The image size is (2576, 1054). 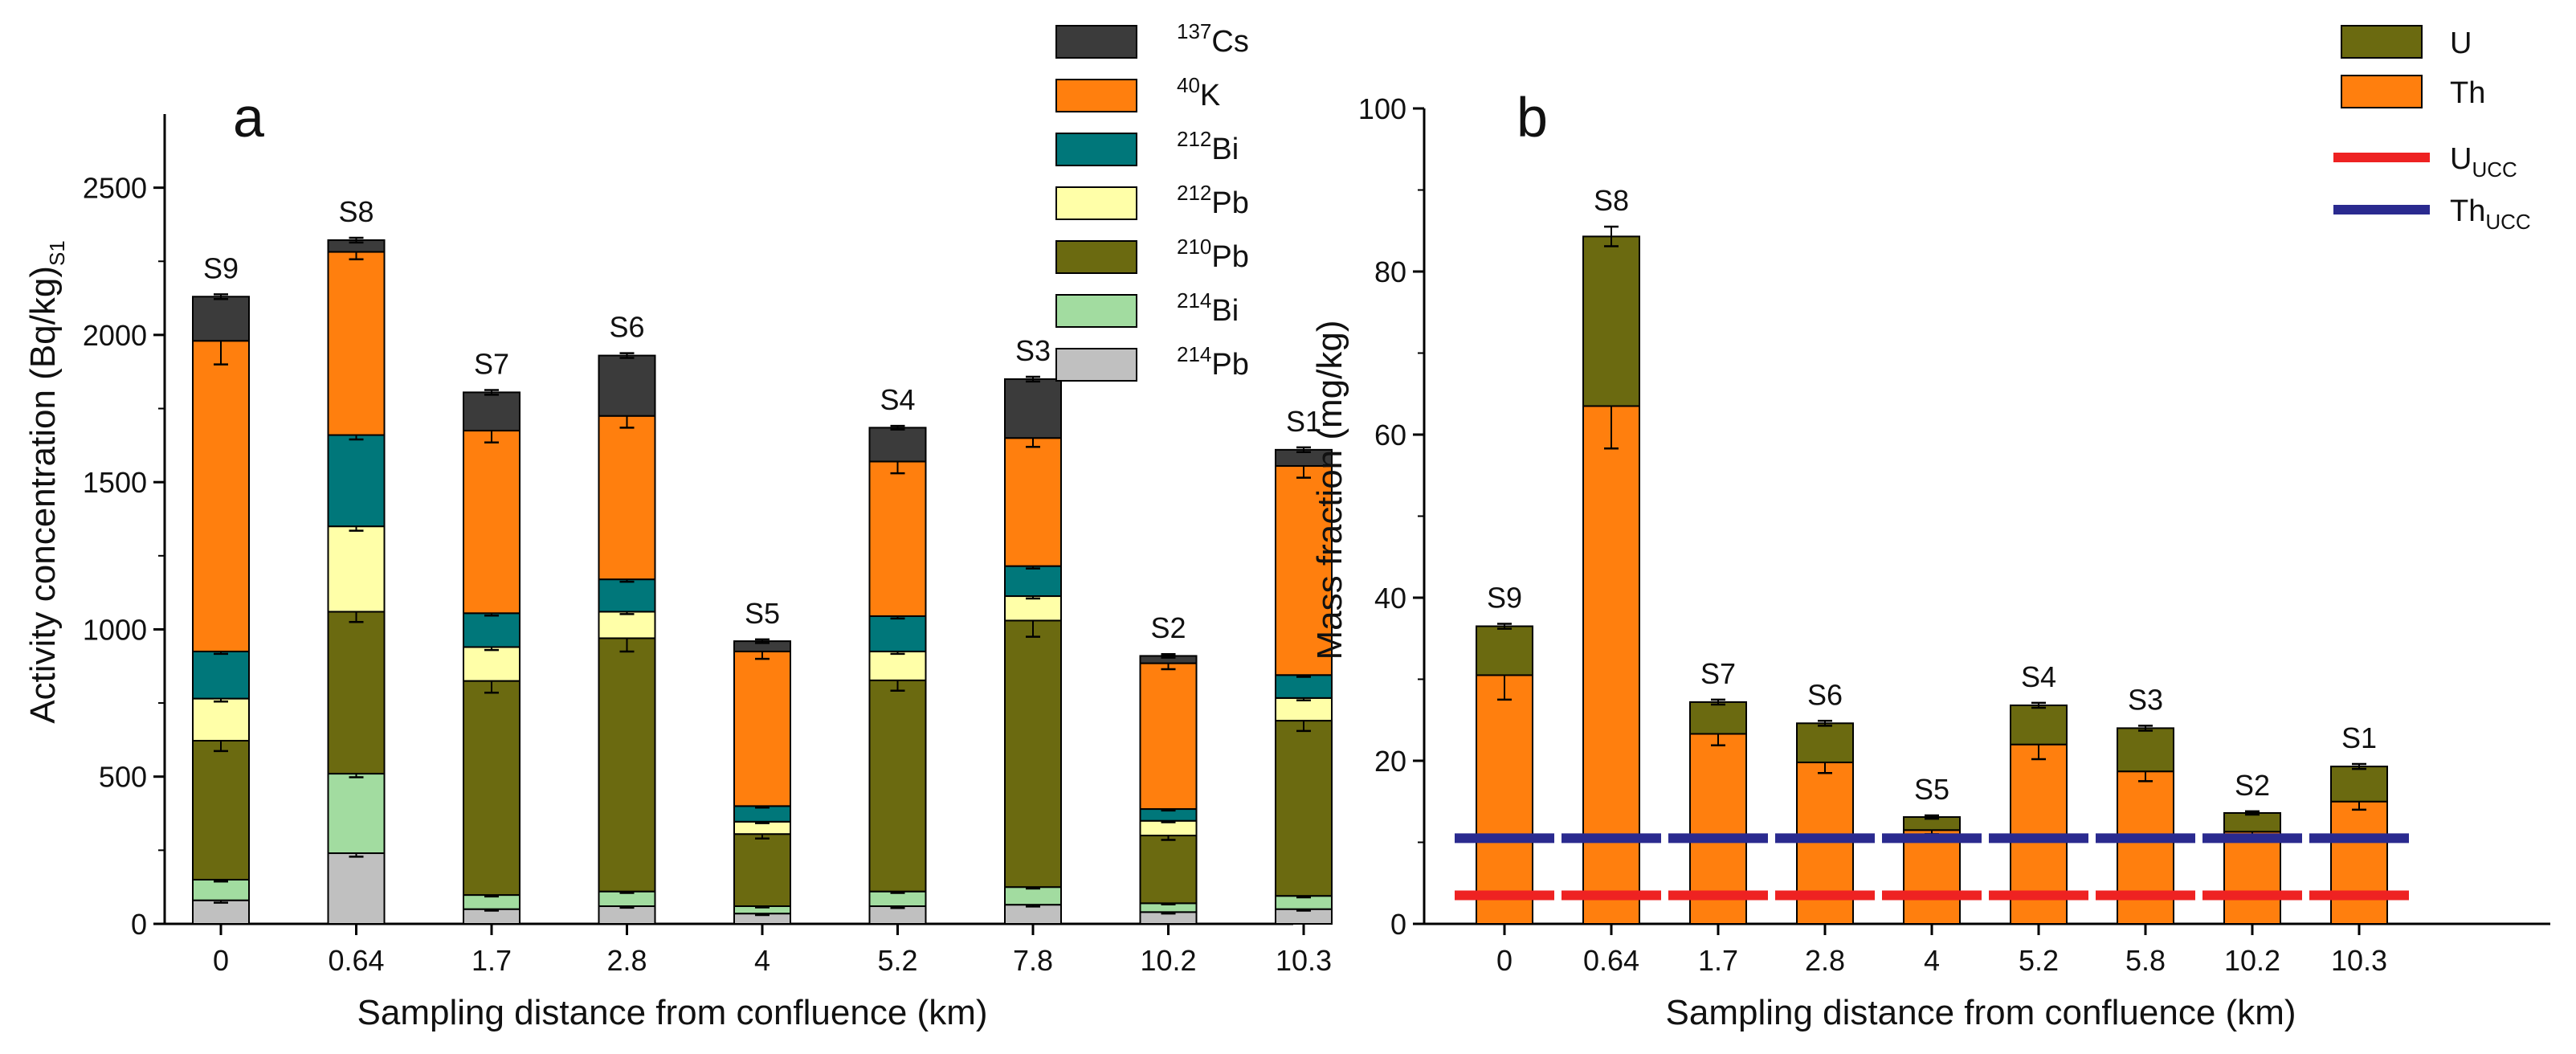 What do you see at coordinates (1096, 42) in the screenshot?
I see `legend-swatch-137cs` at bounding box center [1096, 42].